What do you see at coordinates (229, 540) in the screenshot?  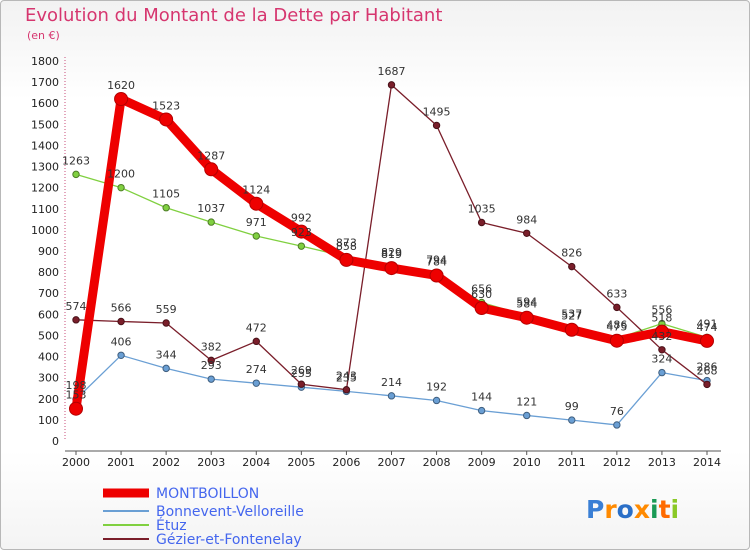 I see `legend-label: Gézier-et-Fontenelay` at bounding box center [229, 540].